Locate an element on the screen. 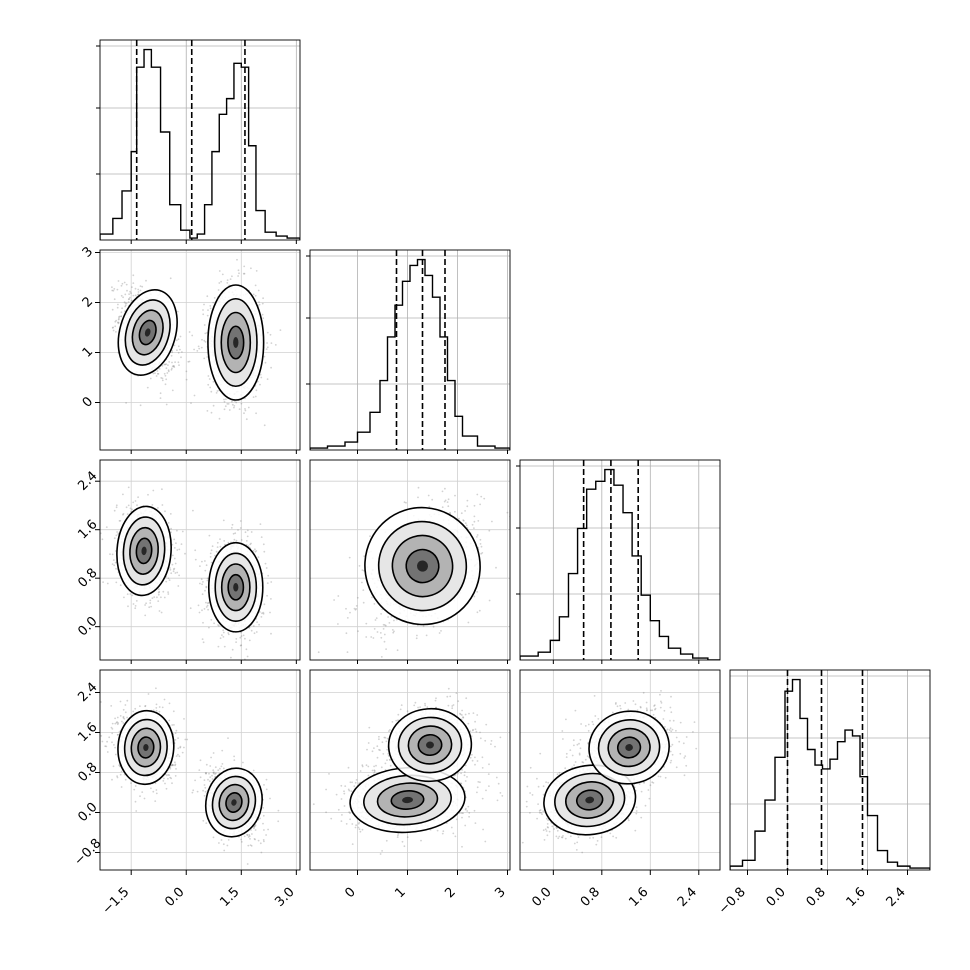 This screenshot has height=970, width=970. histogram-step is located at coordinates (410, 354).